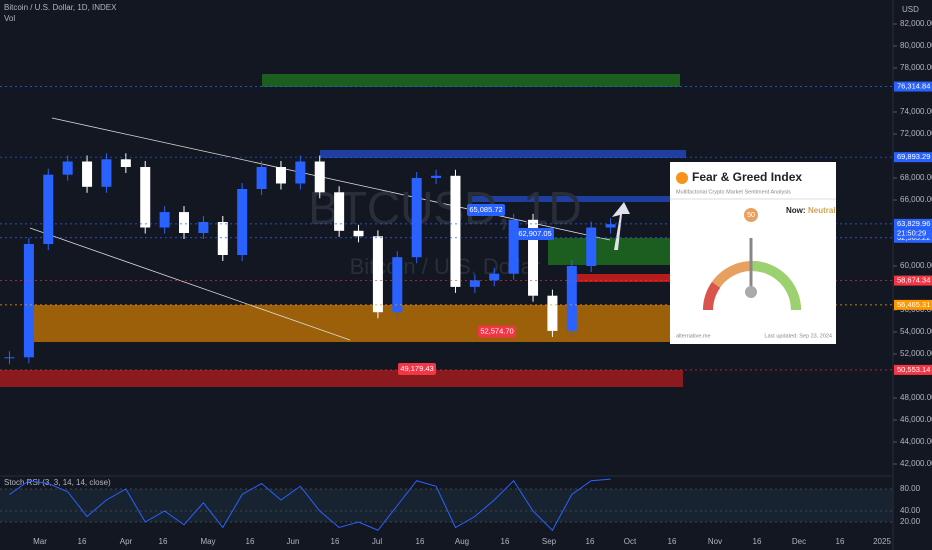 This screenshot has width=932, height=550. I want to click on x-tick-label: Aug, so click(462, 541).